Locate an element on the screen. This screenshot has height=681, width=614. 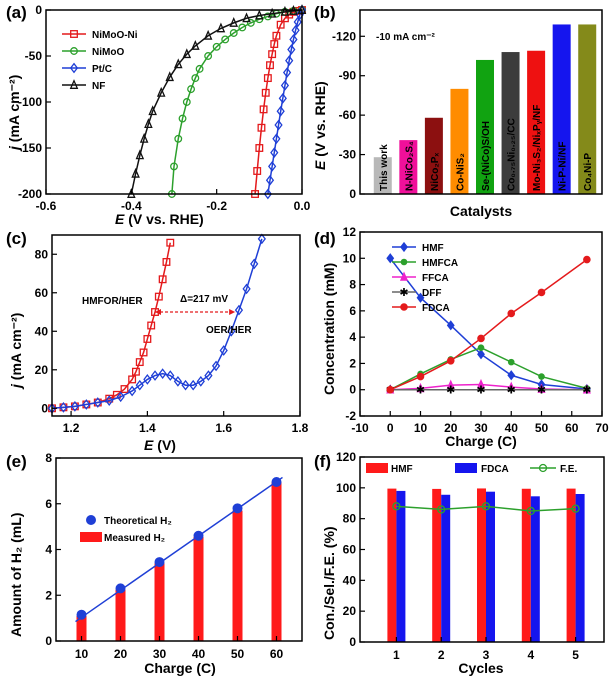
x-tick-label: 10 is located at coordinates (82, 654).